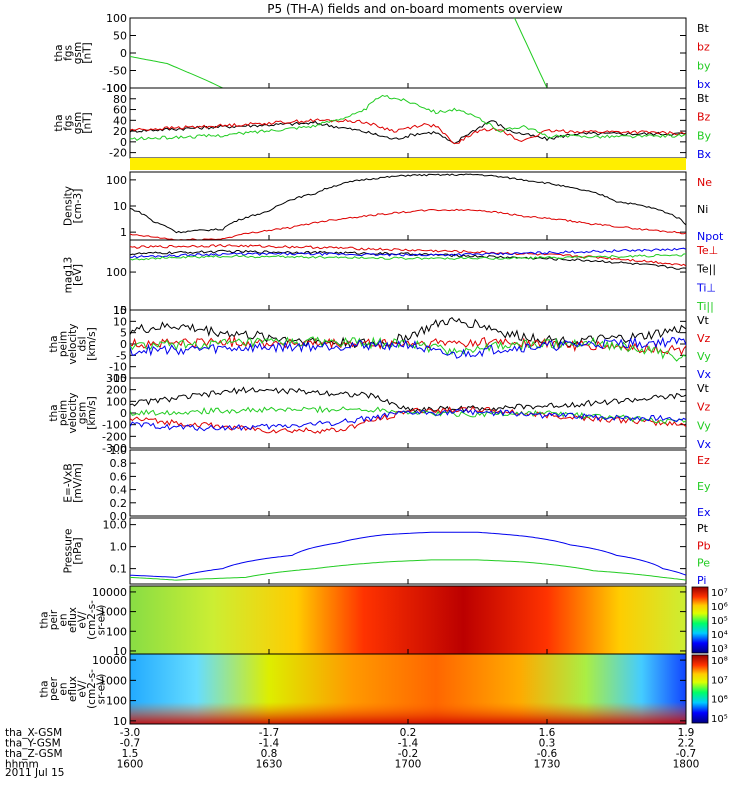  Describe the element at coordinates (114, 436) in the screenshot. I see `y-tick-label: -200` at that location.